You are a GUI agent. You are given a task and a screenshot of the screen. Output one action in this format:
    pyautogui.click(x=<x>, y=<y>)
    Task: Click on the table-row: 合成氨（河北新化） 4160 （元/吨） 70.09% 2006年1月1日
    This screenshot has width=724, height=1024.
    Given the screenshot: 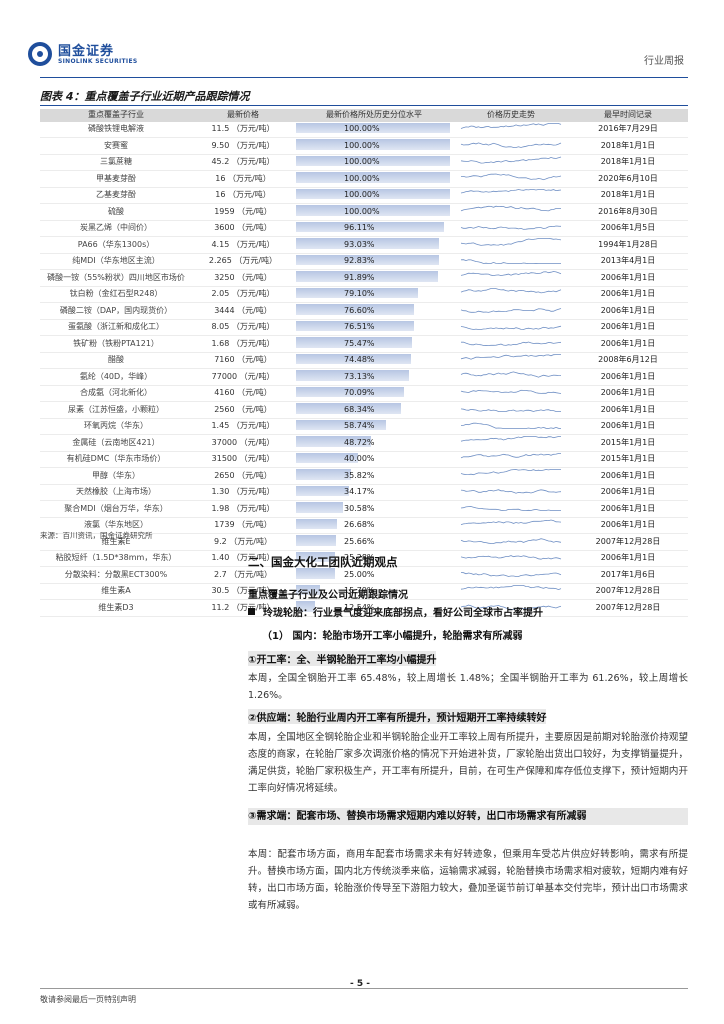 What is the action you would take?
    pyautogui.click(x=364, y=393)
    